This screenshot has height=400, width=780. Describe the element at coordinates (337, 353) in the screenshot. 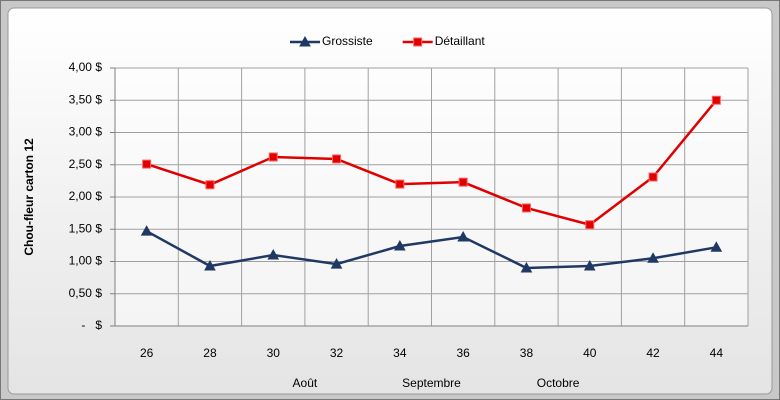

I see `x-tick-label: 32` at that location.